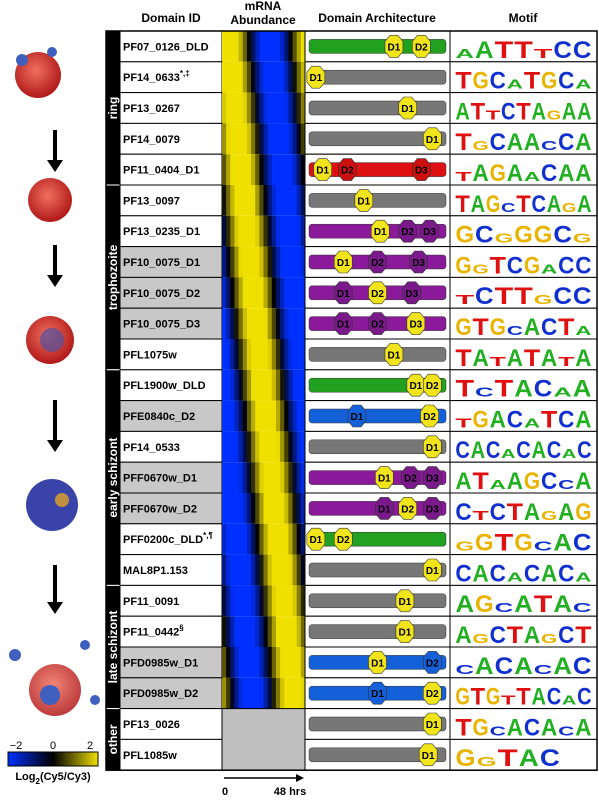  I want to click on header-mrna: mRNA, so click(263, 6).